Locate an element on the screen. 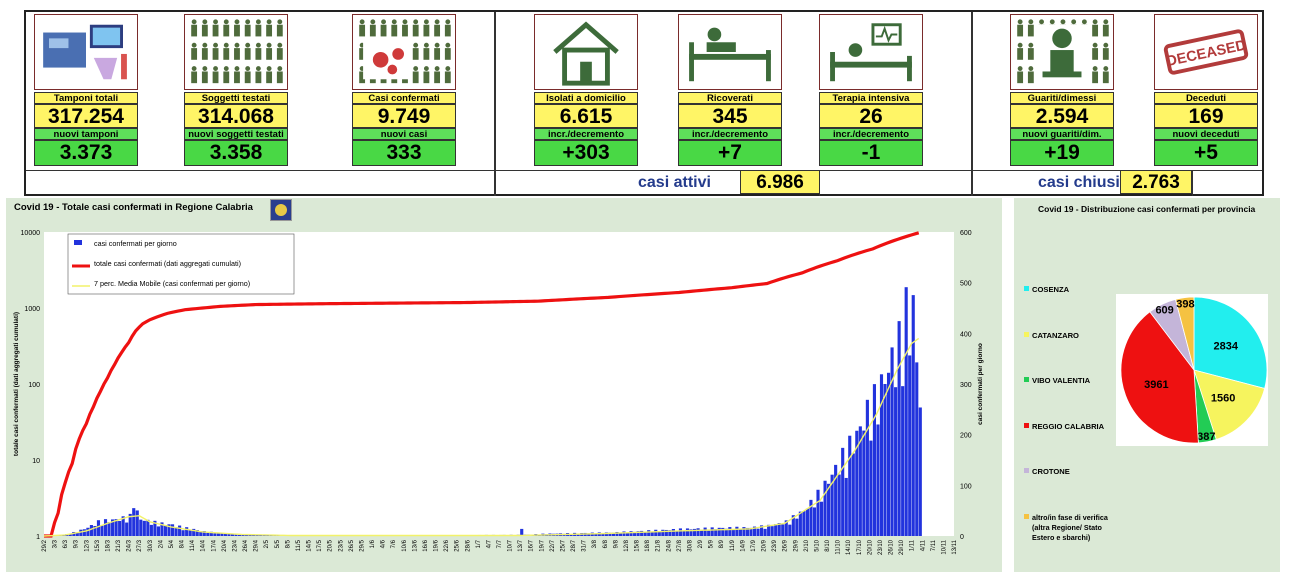 Image resolution: width=1290 pixels, height=577 pixels. x-tick-label: 1/7 is located at coordinates (479, 543).